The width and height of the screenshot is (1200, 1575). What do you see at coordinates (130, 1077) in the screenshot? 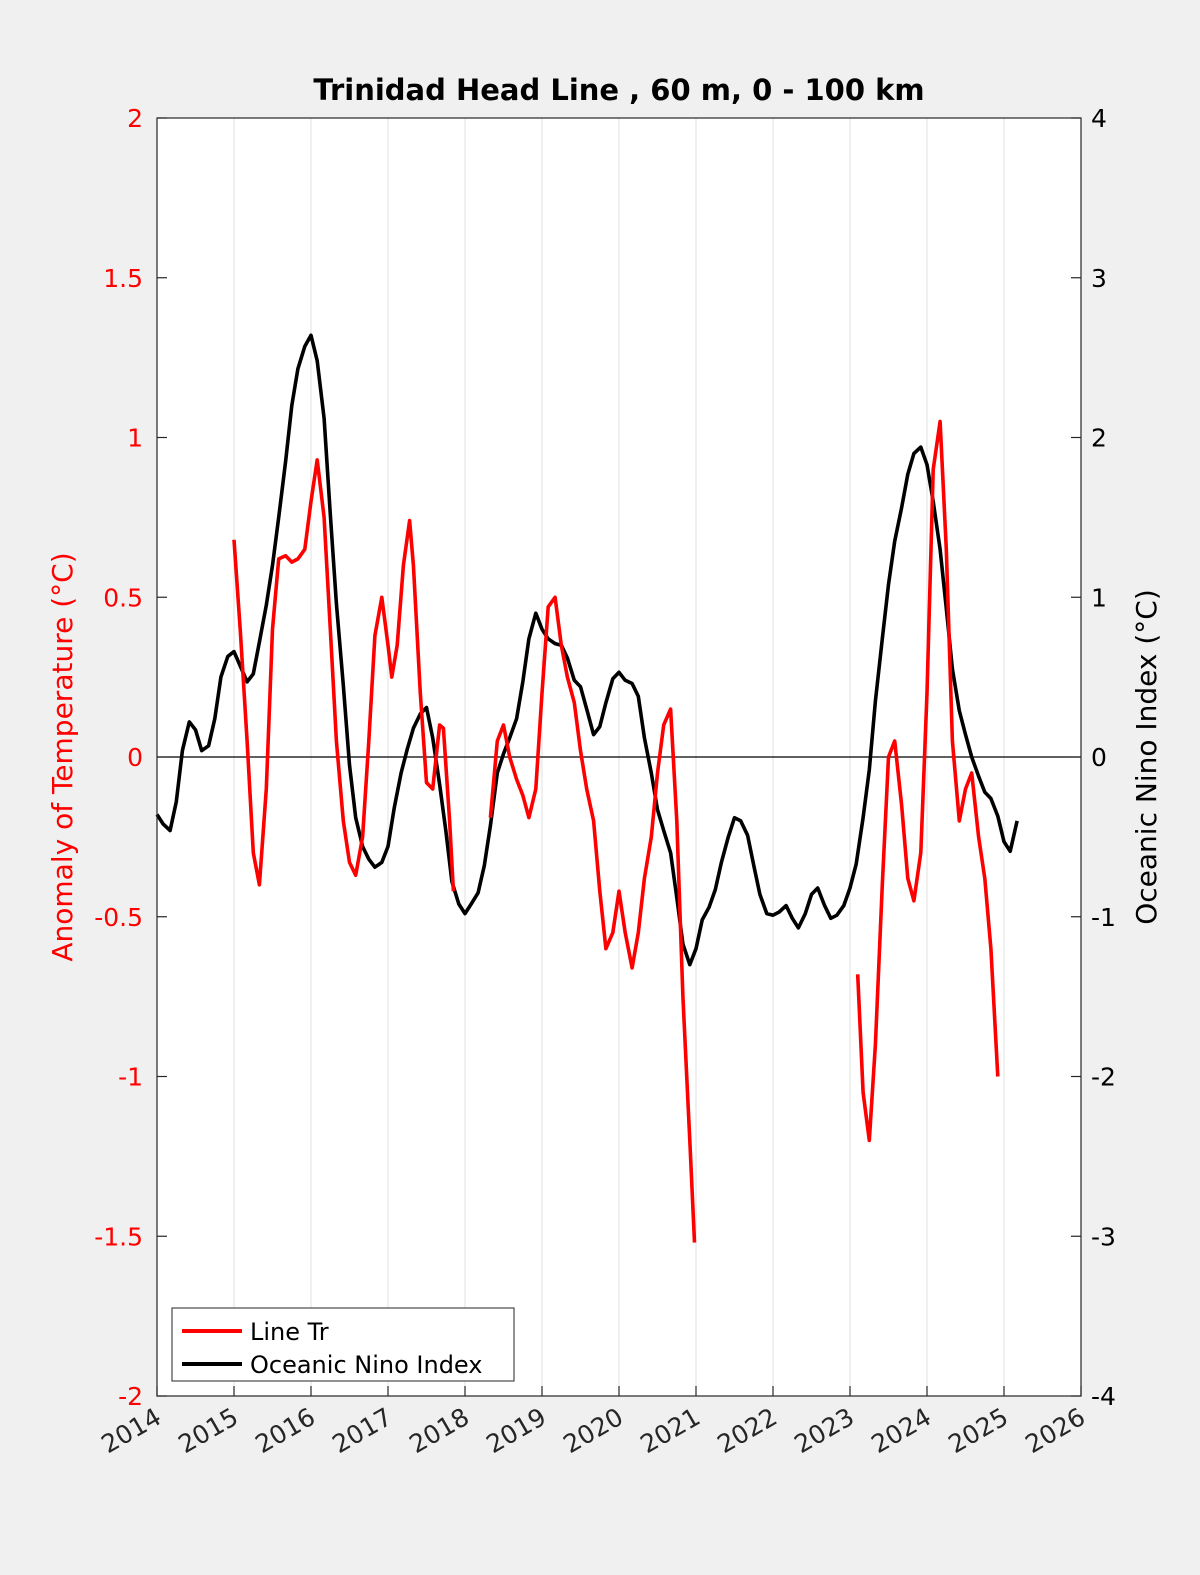
I see `y-left-tick-label-1: -1` at bounding box center [130, 1077].